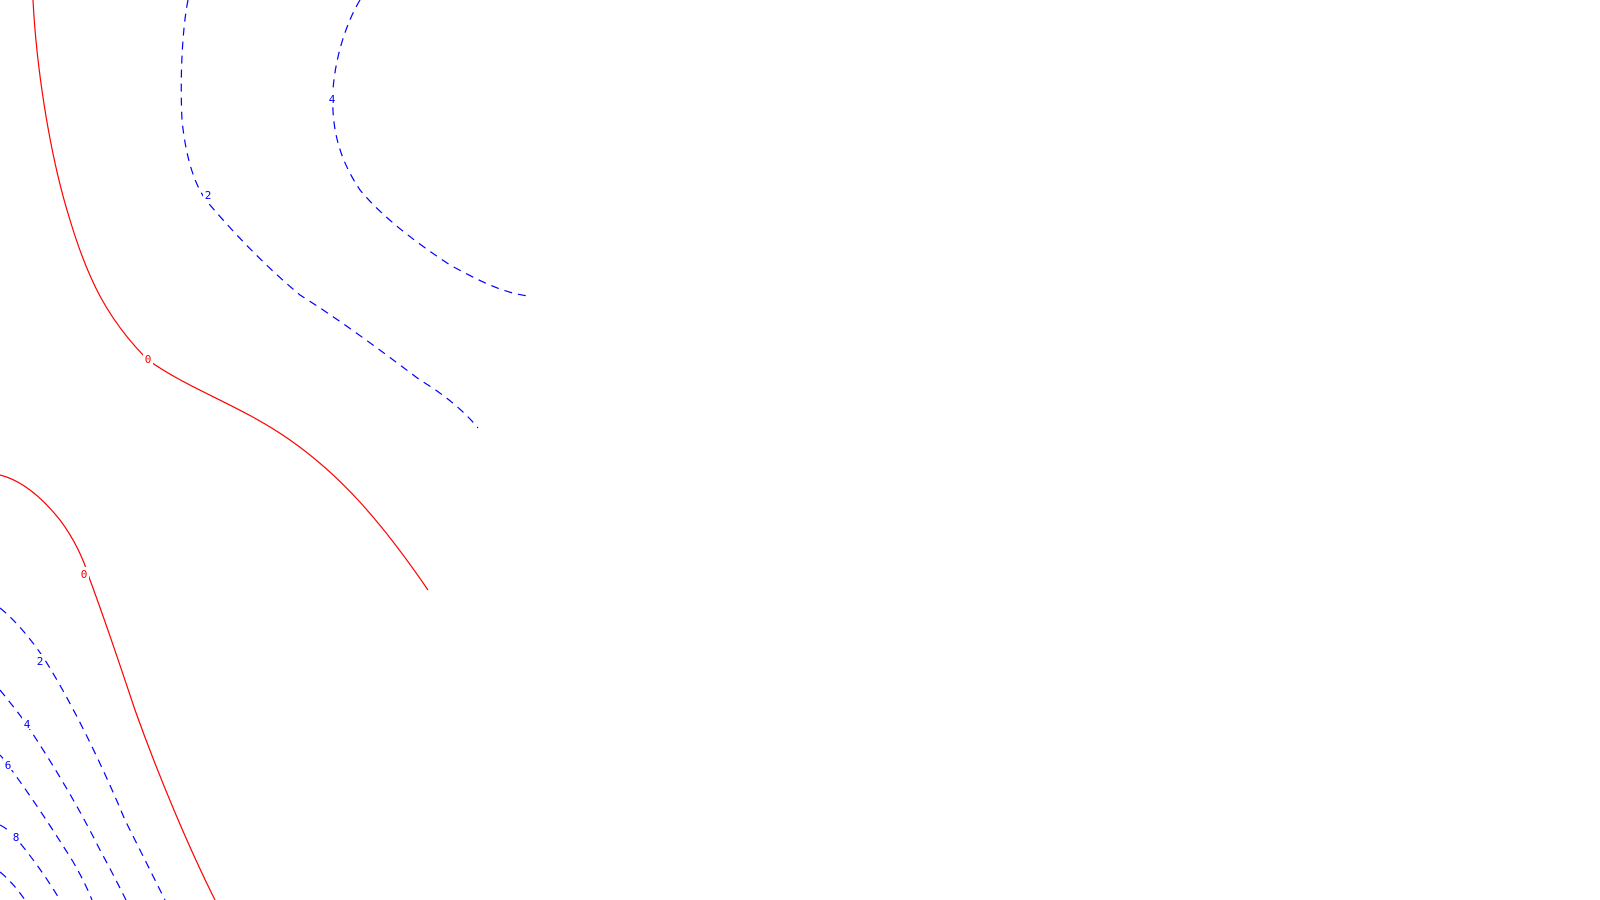 The height and width of the screenshot is (900, 1600). I want to click on contour-label-6: 6, so click(8, 765).